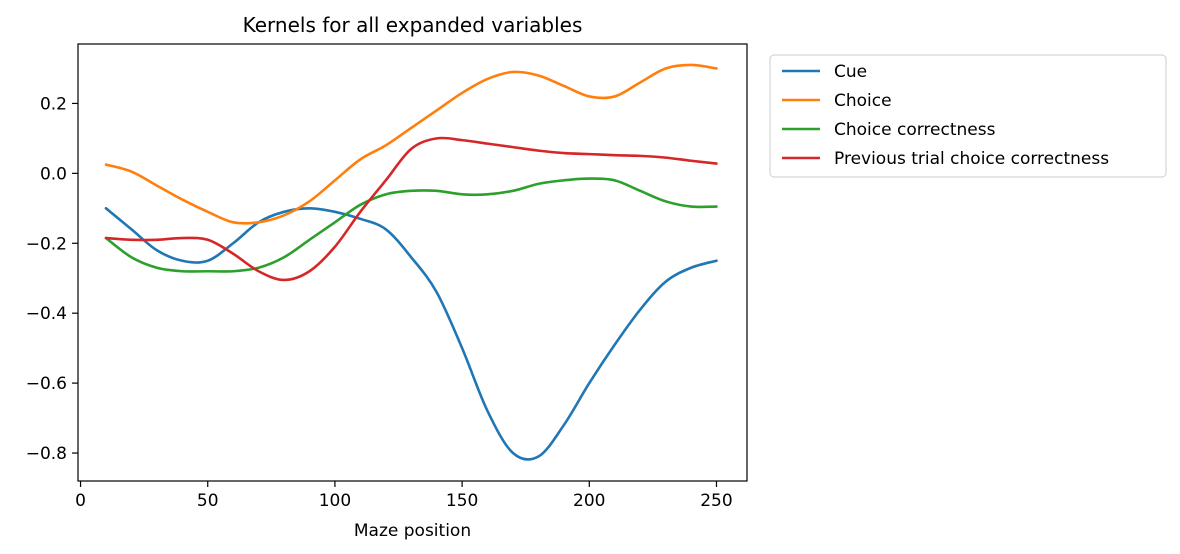 The image size is (1180, 554). I want to click on x-tick-label: 200, so click(589, 501).